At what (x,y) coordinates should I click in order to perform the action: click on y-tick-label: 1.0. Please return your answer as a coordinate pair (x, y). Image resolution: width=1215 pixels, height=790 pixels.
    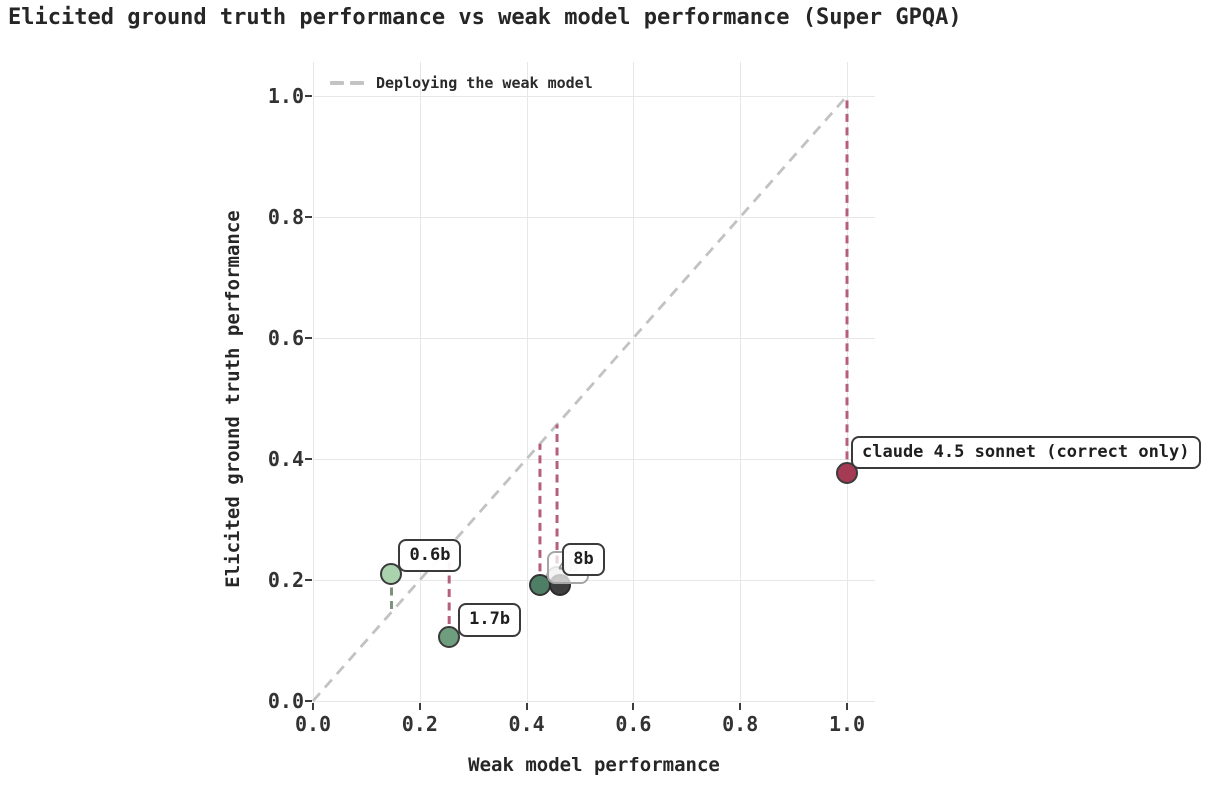
    Looking at the image, I should click on (285, 96).